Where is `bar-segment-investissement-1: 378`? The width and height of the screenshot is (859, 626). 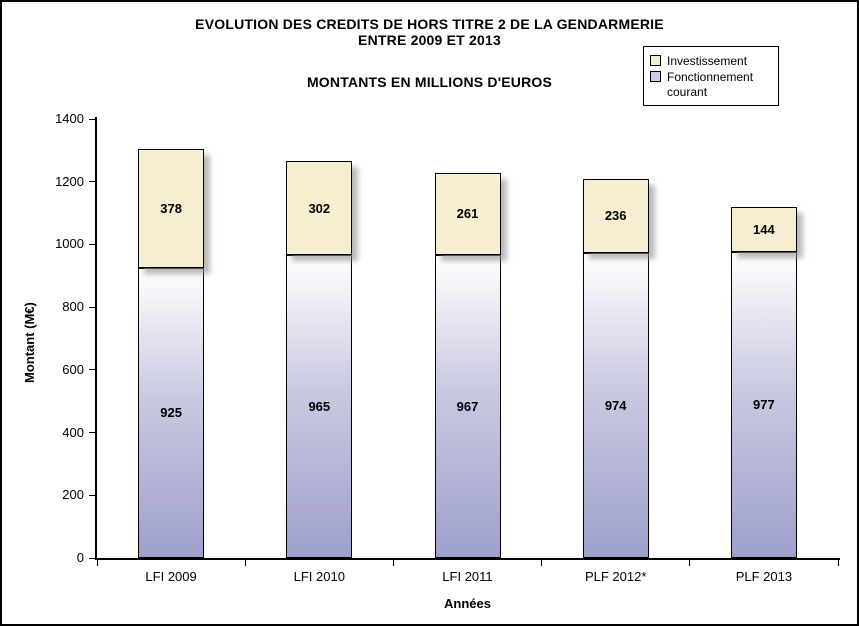 bar-segment-investissement-1: 378 is located at coordinates (171, 208).